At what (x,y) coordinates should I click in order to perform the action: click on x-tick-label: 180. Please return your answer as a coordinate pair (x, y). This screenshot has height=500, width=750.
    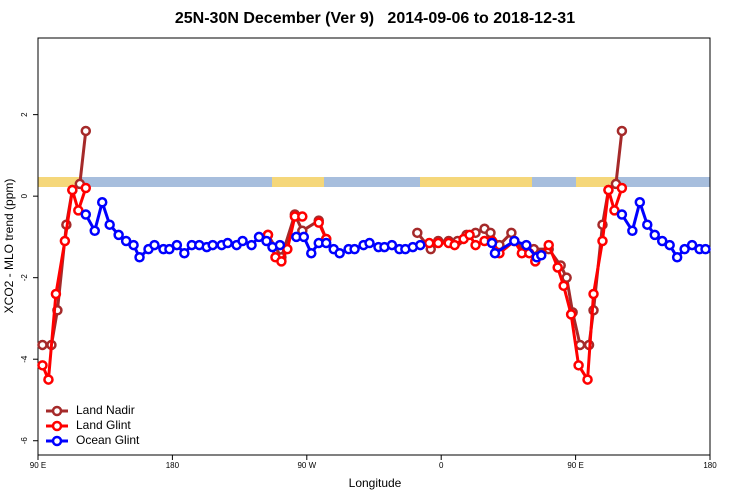
    Looking at the image, I should click on (710, 465).